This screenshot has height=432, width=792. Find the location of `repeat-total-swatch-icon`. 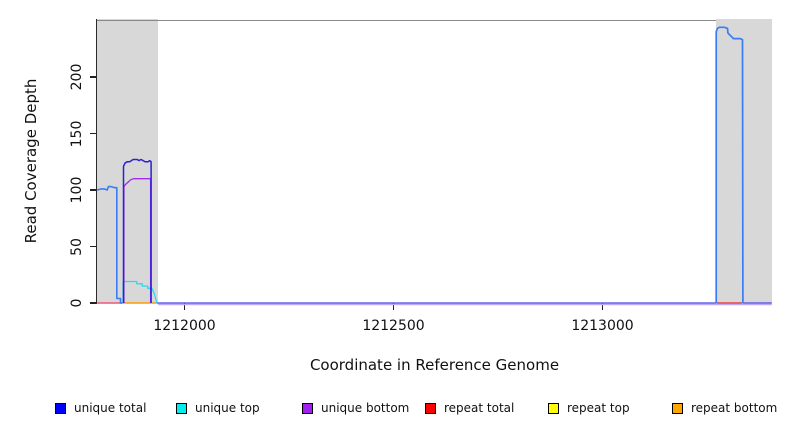

repeat-total-swatch-icon is located at coordinates (430, 408).